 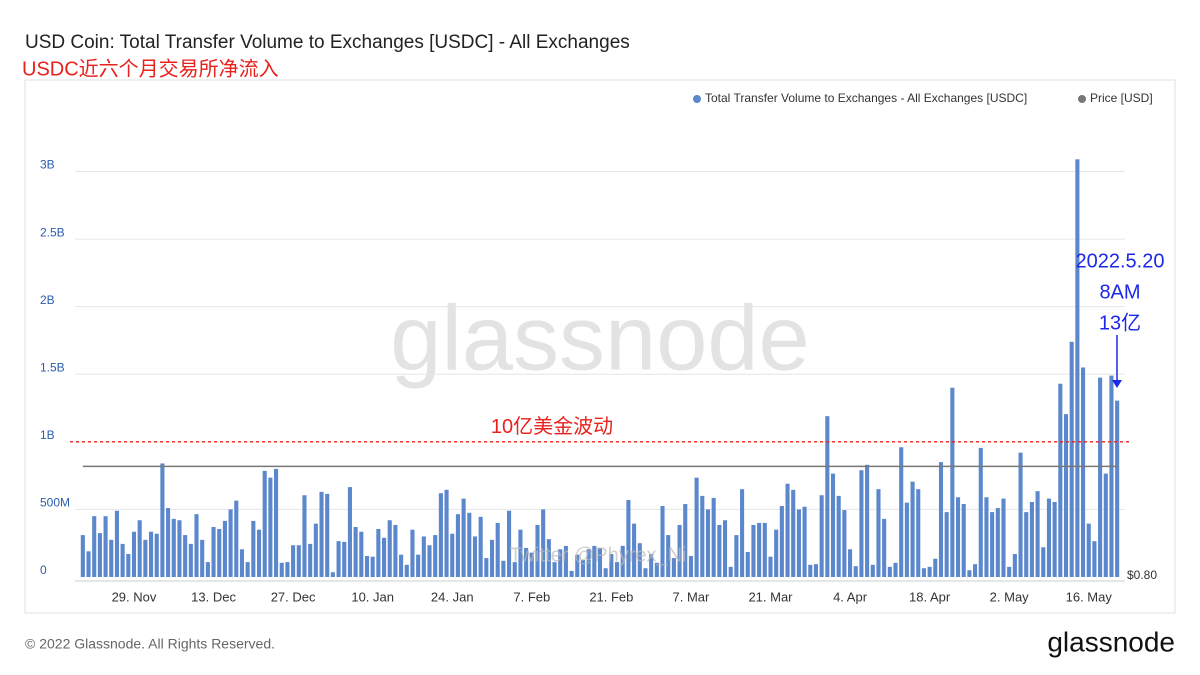 I want to click on y-tick-label: 1.5B, so click(x=52, y=367).